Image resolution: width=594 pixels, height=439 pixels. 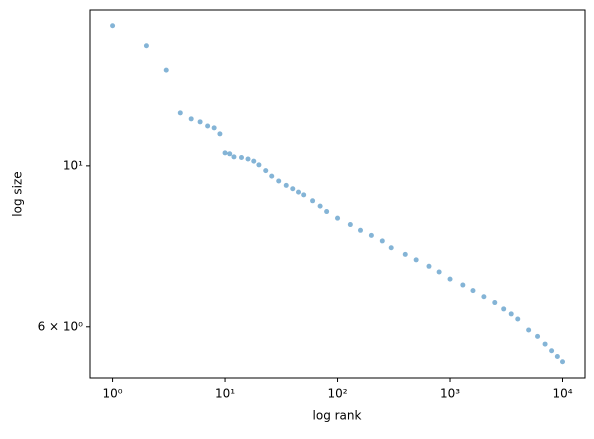 I want to click on x-tick-label: 10⁰, so click(x=113, y=394).